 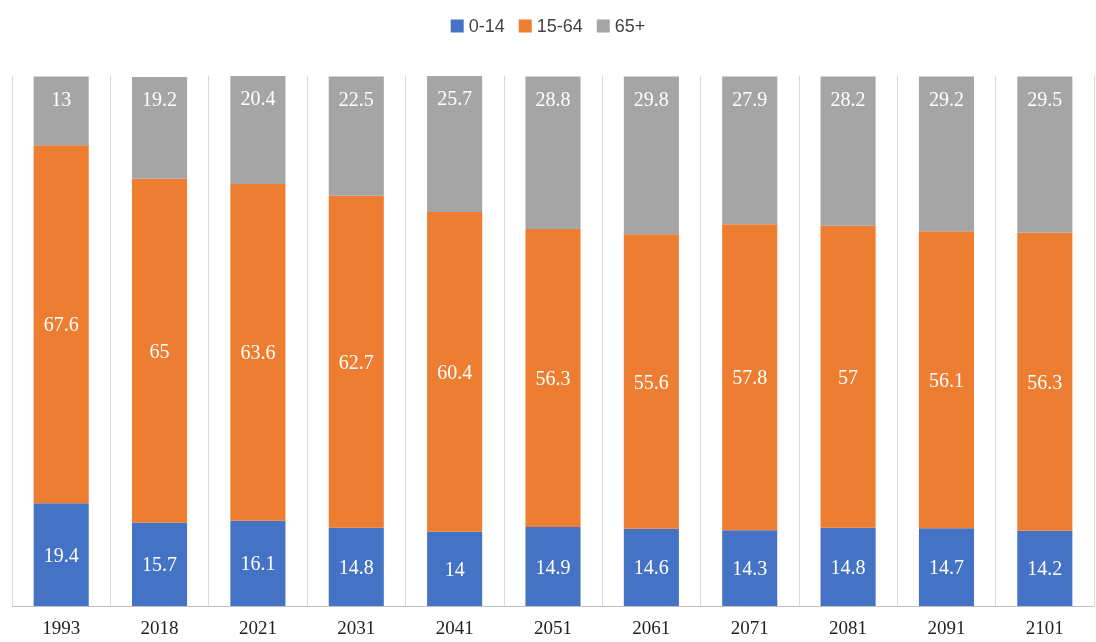 What do you see at coordinates (455, 98) in the screenshot?
I see `data-label: 25.7` at bounding box center [455, 98].